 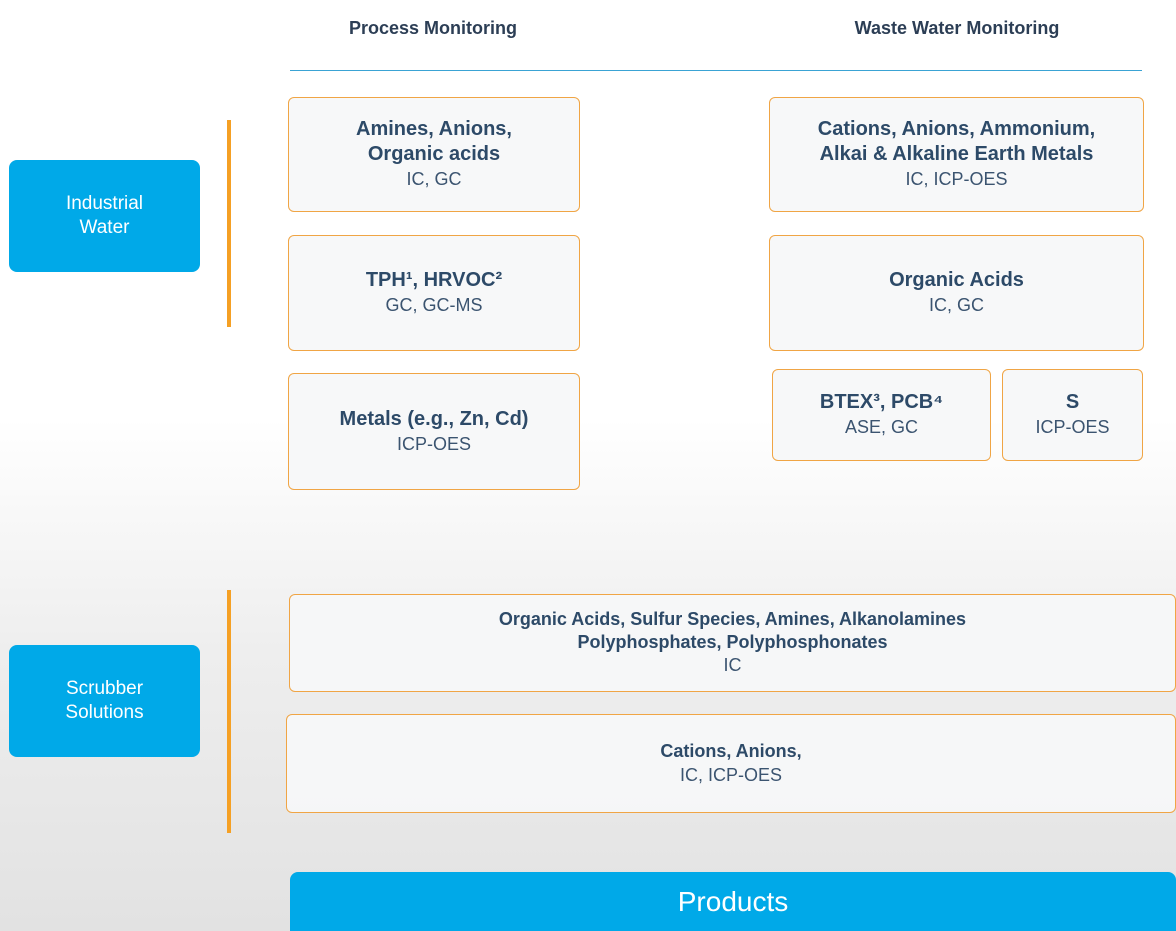 I want to click on category-label: Industrial Water, so click(x=104, y=215).